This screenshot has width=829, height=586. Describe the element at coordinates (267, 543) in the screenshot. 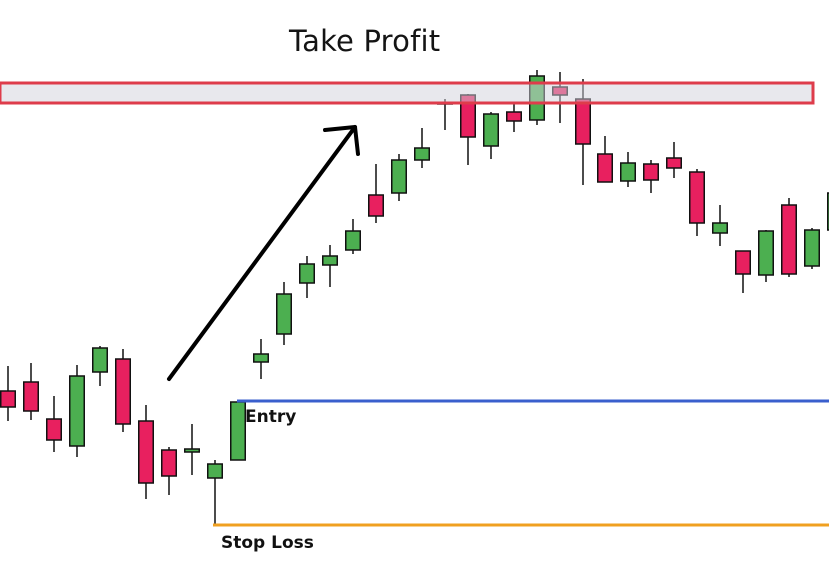

I see `stop-loss-label: Stop Loss` at that location.